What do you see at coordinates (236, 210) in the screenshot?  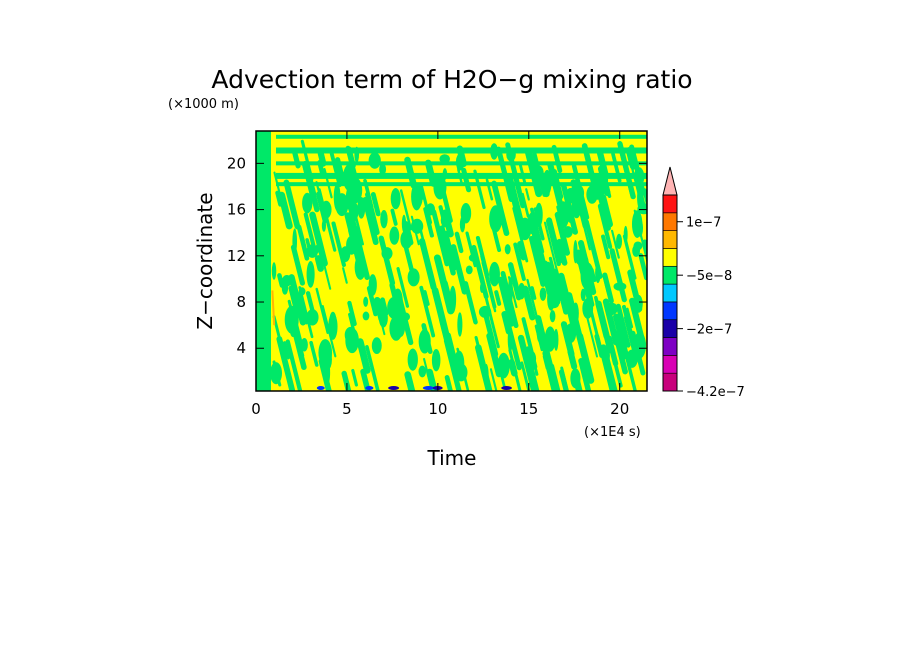 I see `y-tick-label: 16` at bounding box center [236, 210].